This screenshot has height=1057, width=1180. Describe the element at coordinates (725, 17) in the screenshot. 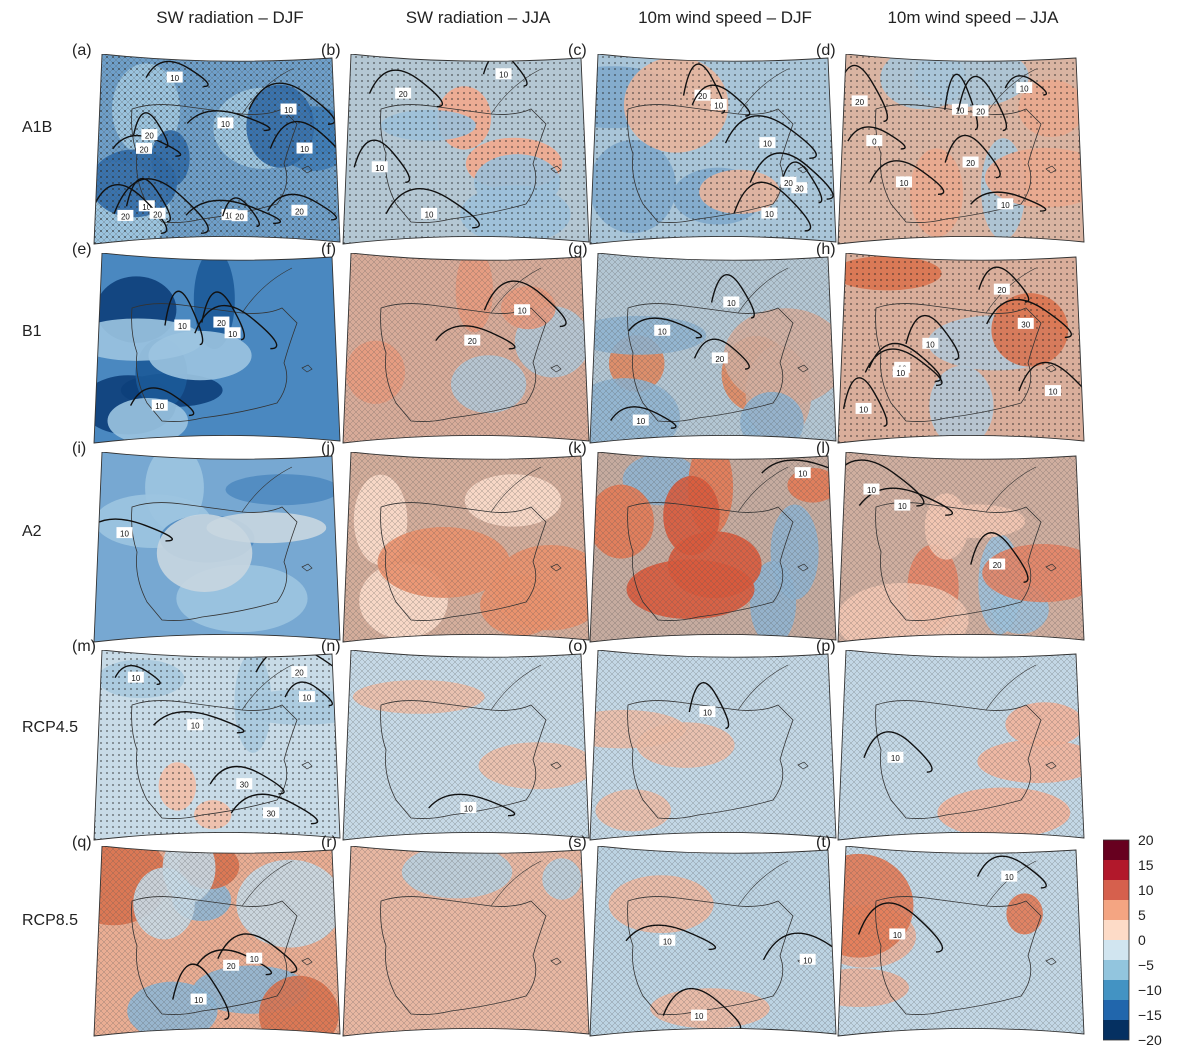

I see `column-title-wind-djf: 10m wind speed – DJF` at that location.